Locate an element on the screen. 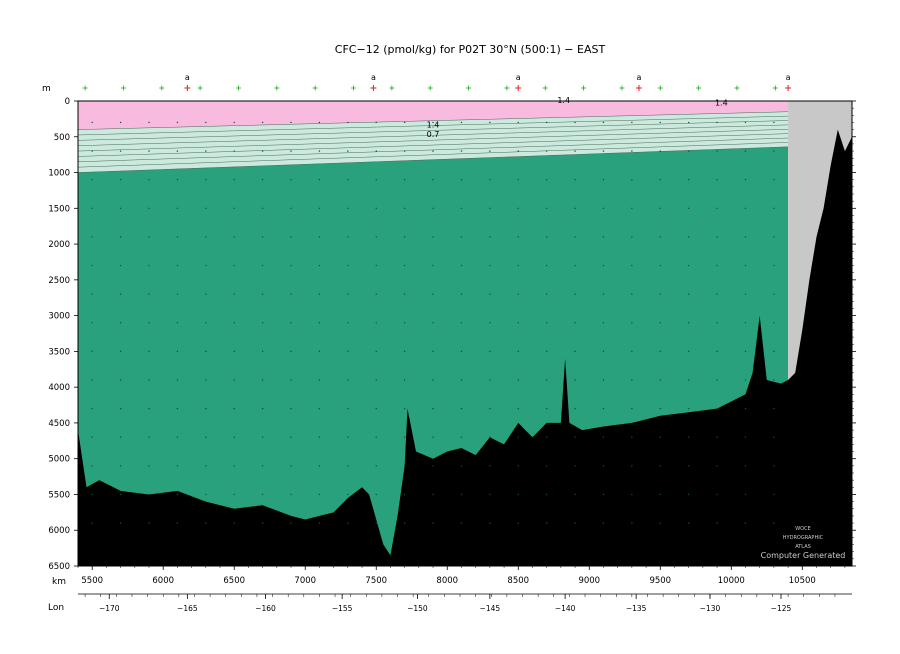  y-tick-label: 3500 is located at coordinates (59, 352).